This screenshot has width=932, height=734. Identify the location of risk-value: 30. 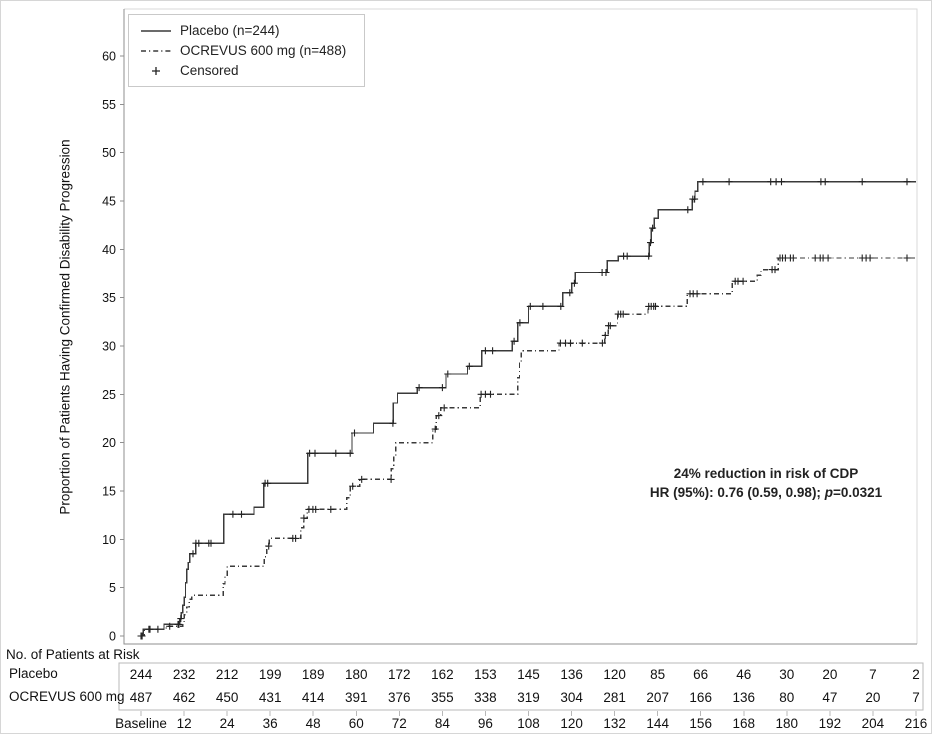
(786, 674).